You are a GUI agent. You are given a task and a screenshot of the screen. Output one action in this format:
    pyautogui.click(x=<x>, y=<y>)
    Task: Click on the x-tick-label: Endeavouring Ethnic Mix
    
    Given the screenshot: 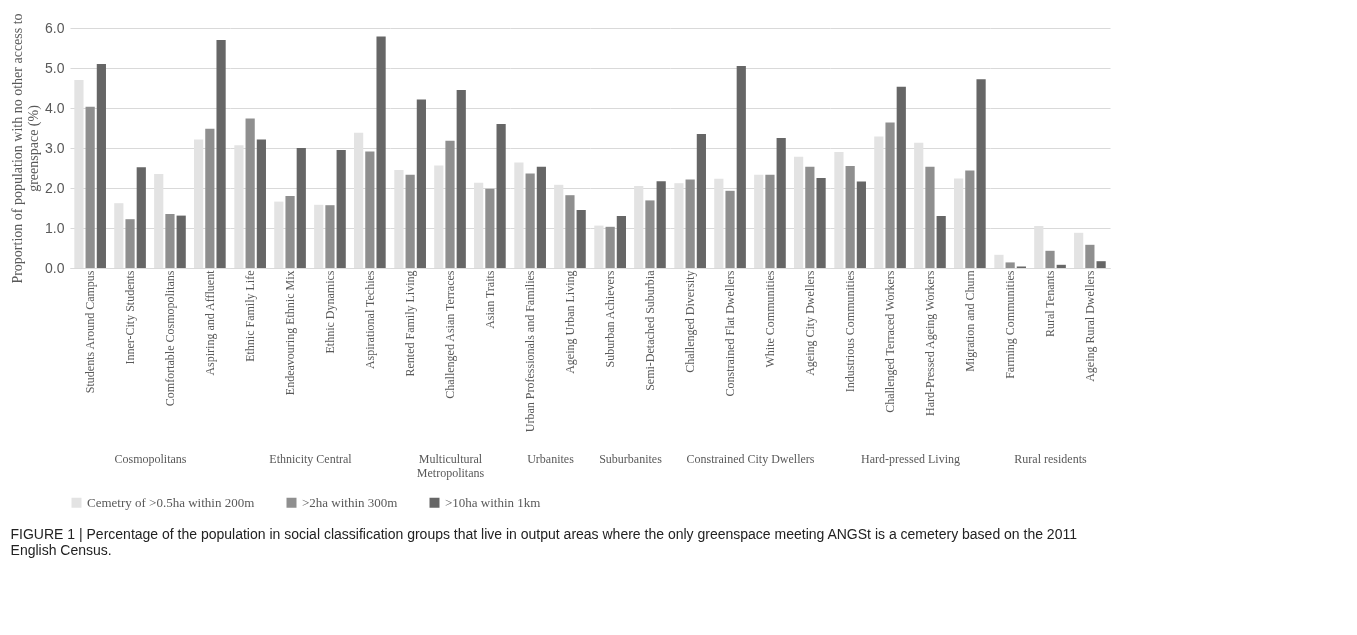 What is the action you would take?
    pyautogui.click(x=290, y=333)
    